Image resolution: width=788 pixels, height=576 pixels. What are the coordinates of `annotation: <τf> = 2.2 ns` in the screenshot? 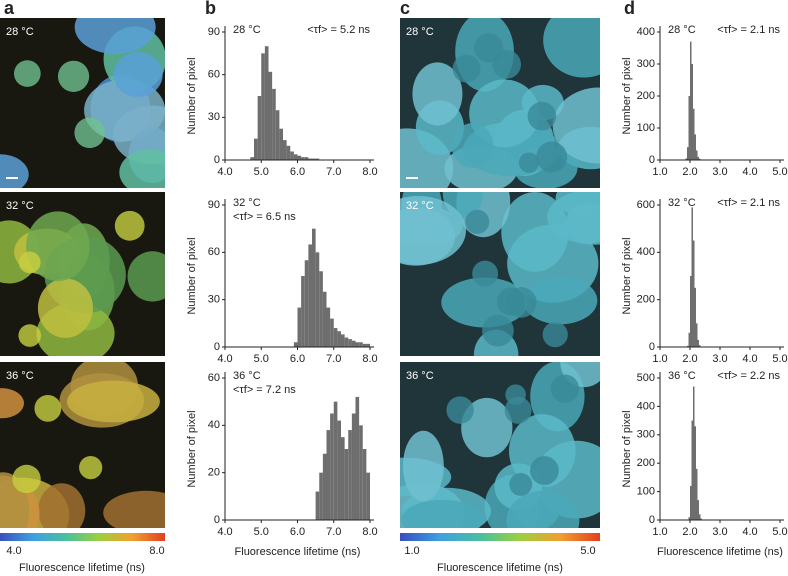 It's located at (748, 376).